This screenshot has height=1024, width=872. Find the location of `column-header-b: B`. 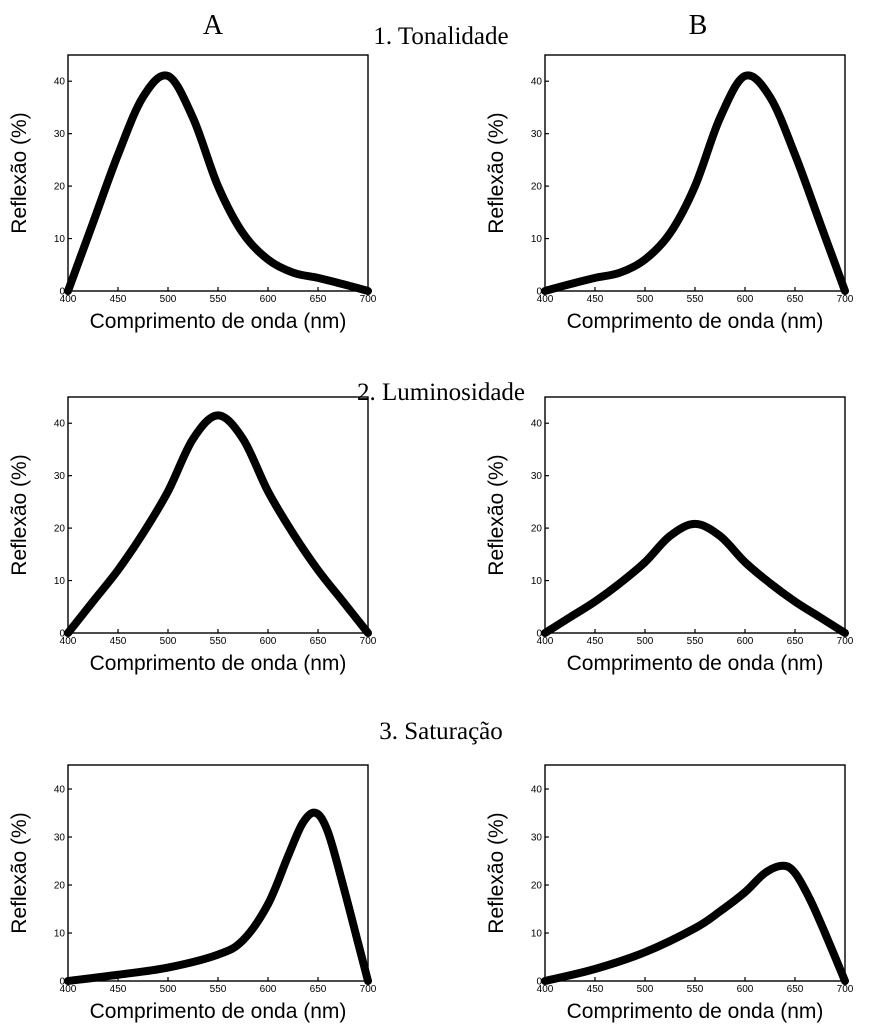

column-header-b: B is located at coordinates (698, 25).